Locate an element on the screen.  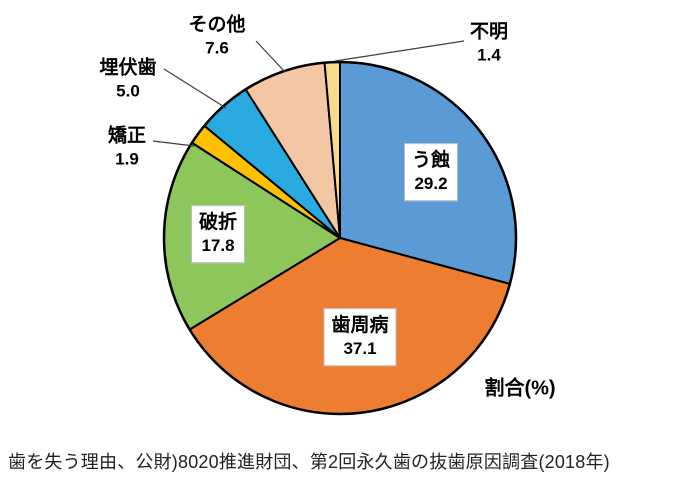
slice-label-periodontal-name: 歯周病 is located at coordinates (360, 326).